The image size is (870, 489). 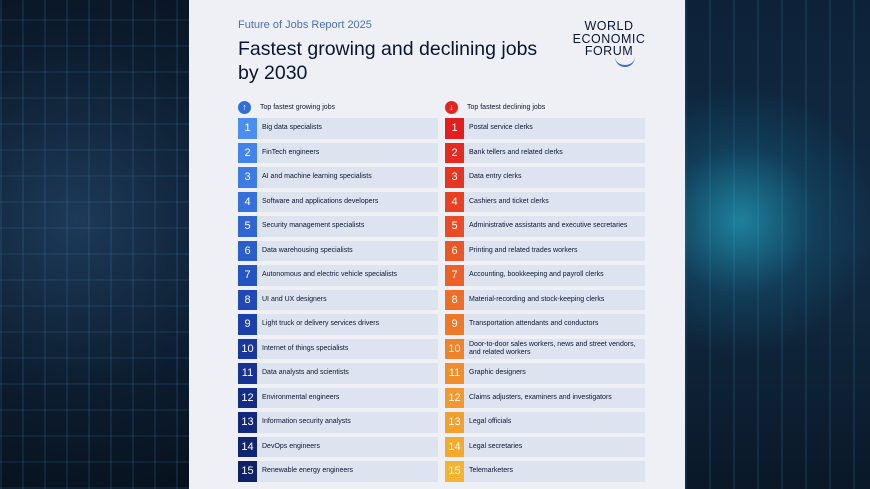 I want to click on growing-job-row: 6 Data warehousing specialists, so click(x=338, y=250).